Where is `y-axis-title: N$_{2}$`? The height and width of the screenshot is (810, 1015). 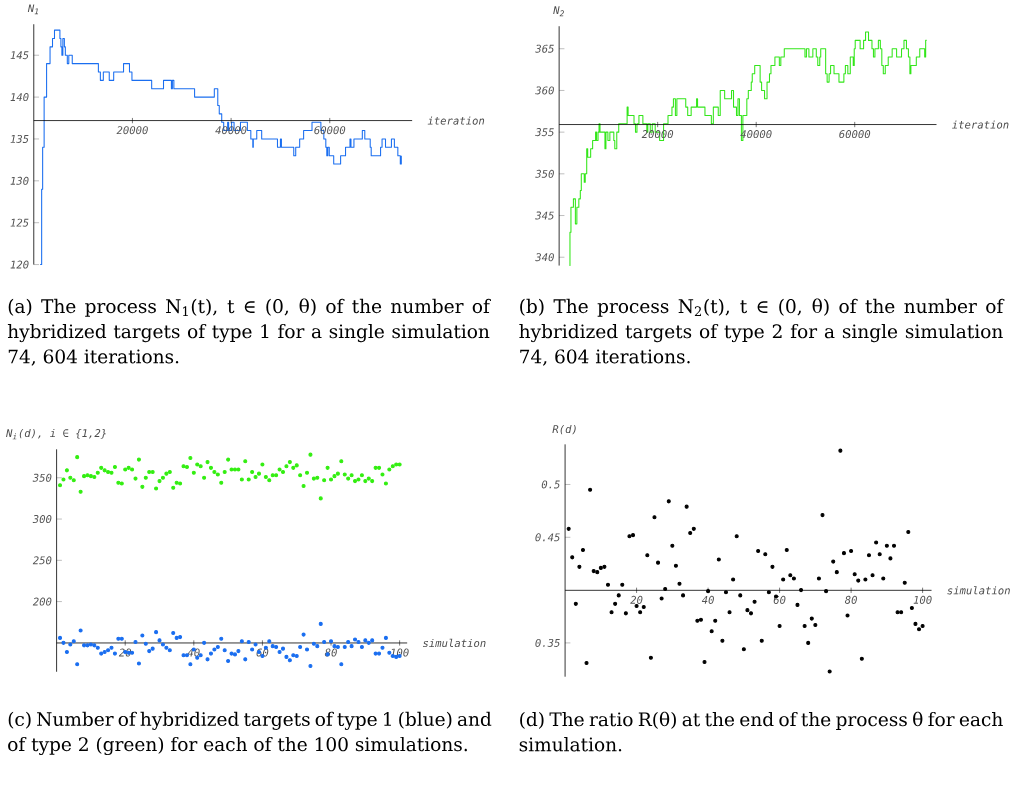
y-axis-title: N$_{2}$ is located at coordinates (558, 11).